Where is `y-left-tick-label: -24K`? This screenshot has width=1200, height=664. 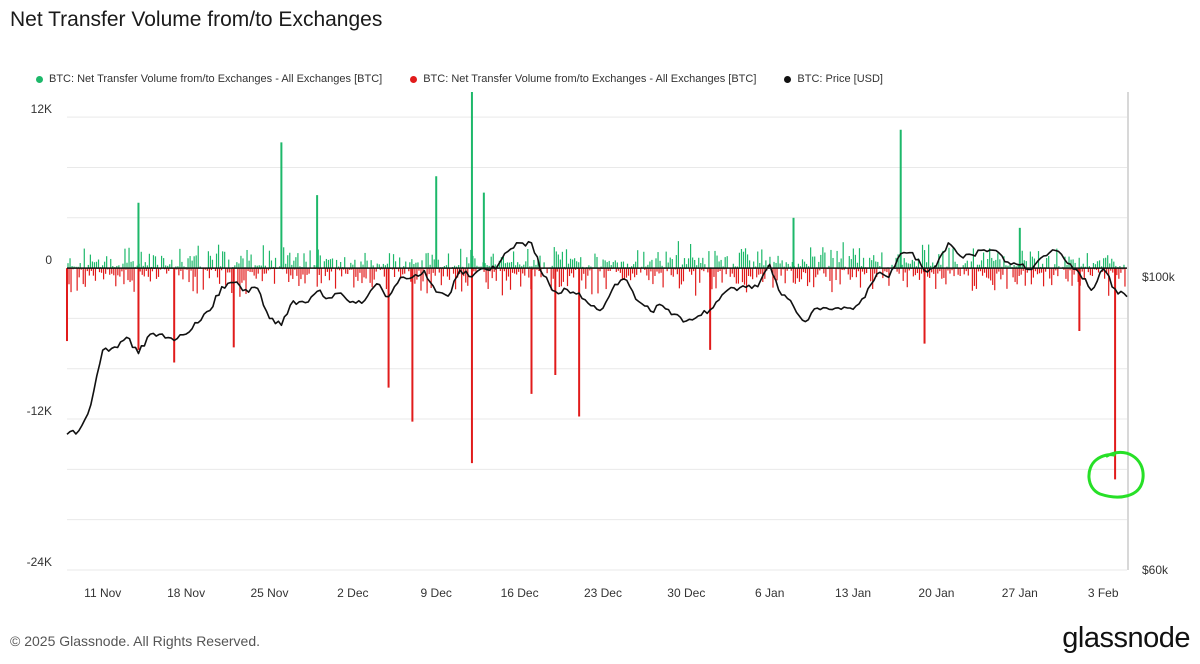
y-left-tick-label: -24K is located at coordinates (39, 562).